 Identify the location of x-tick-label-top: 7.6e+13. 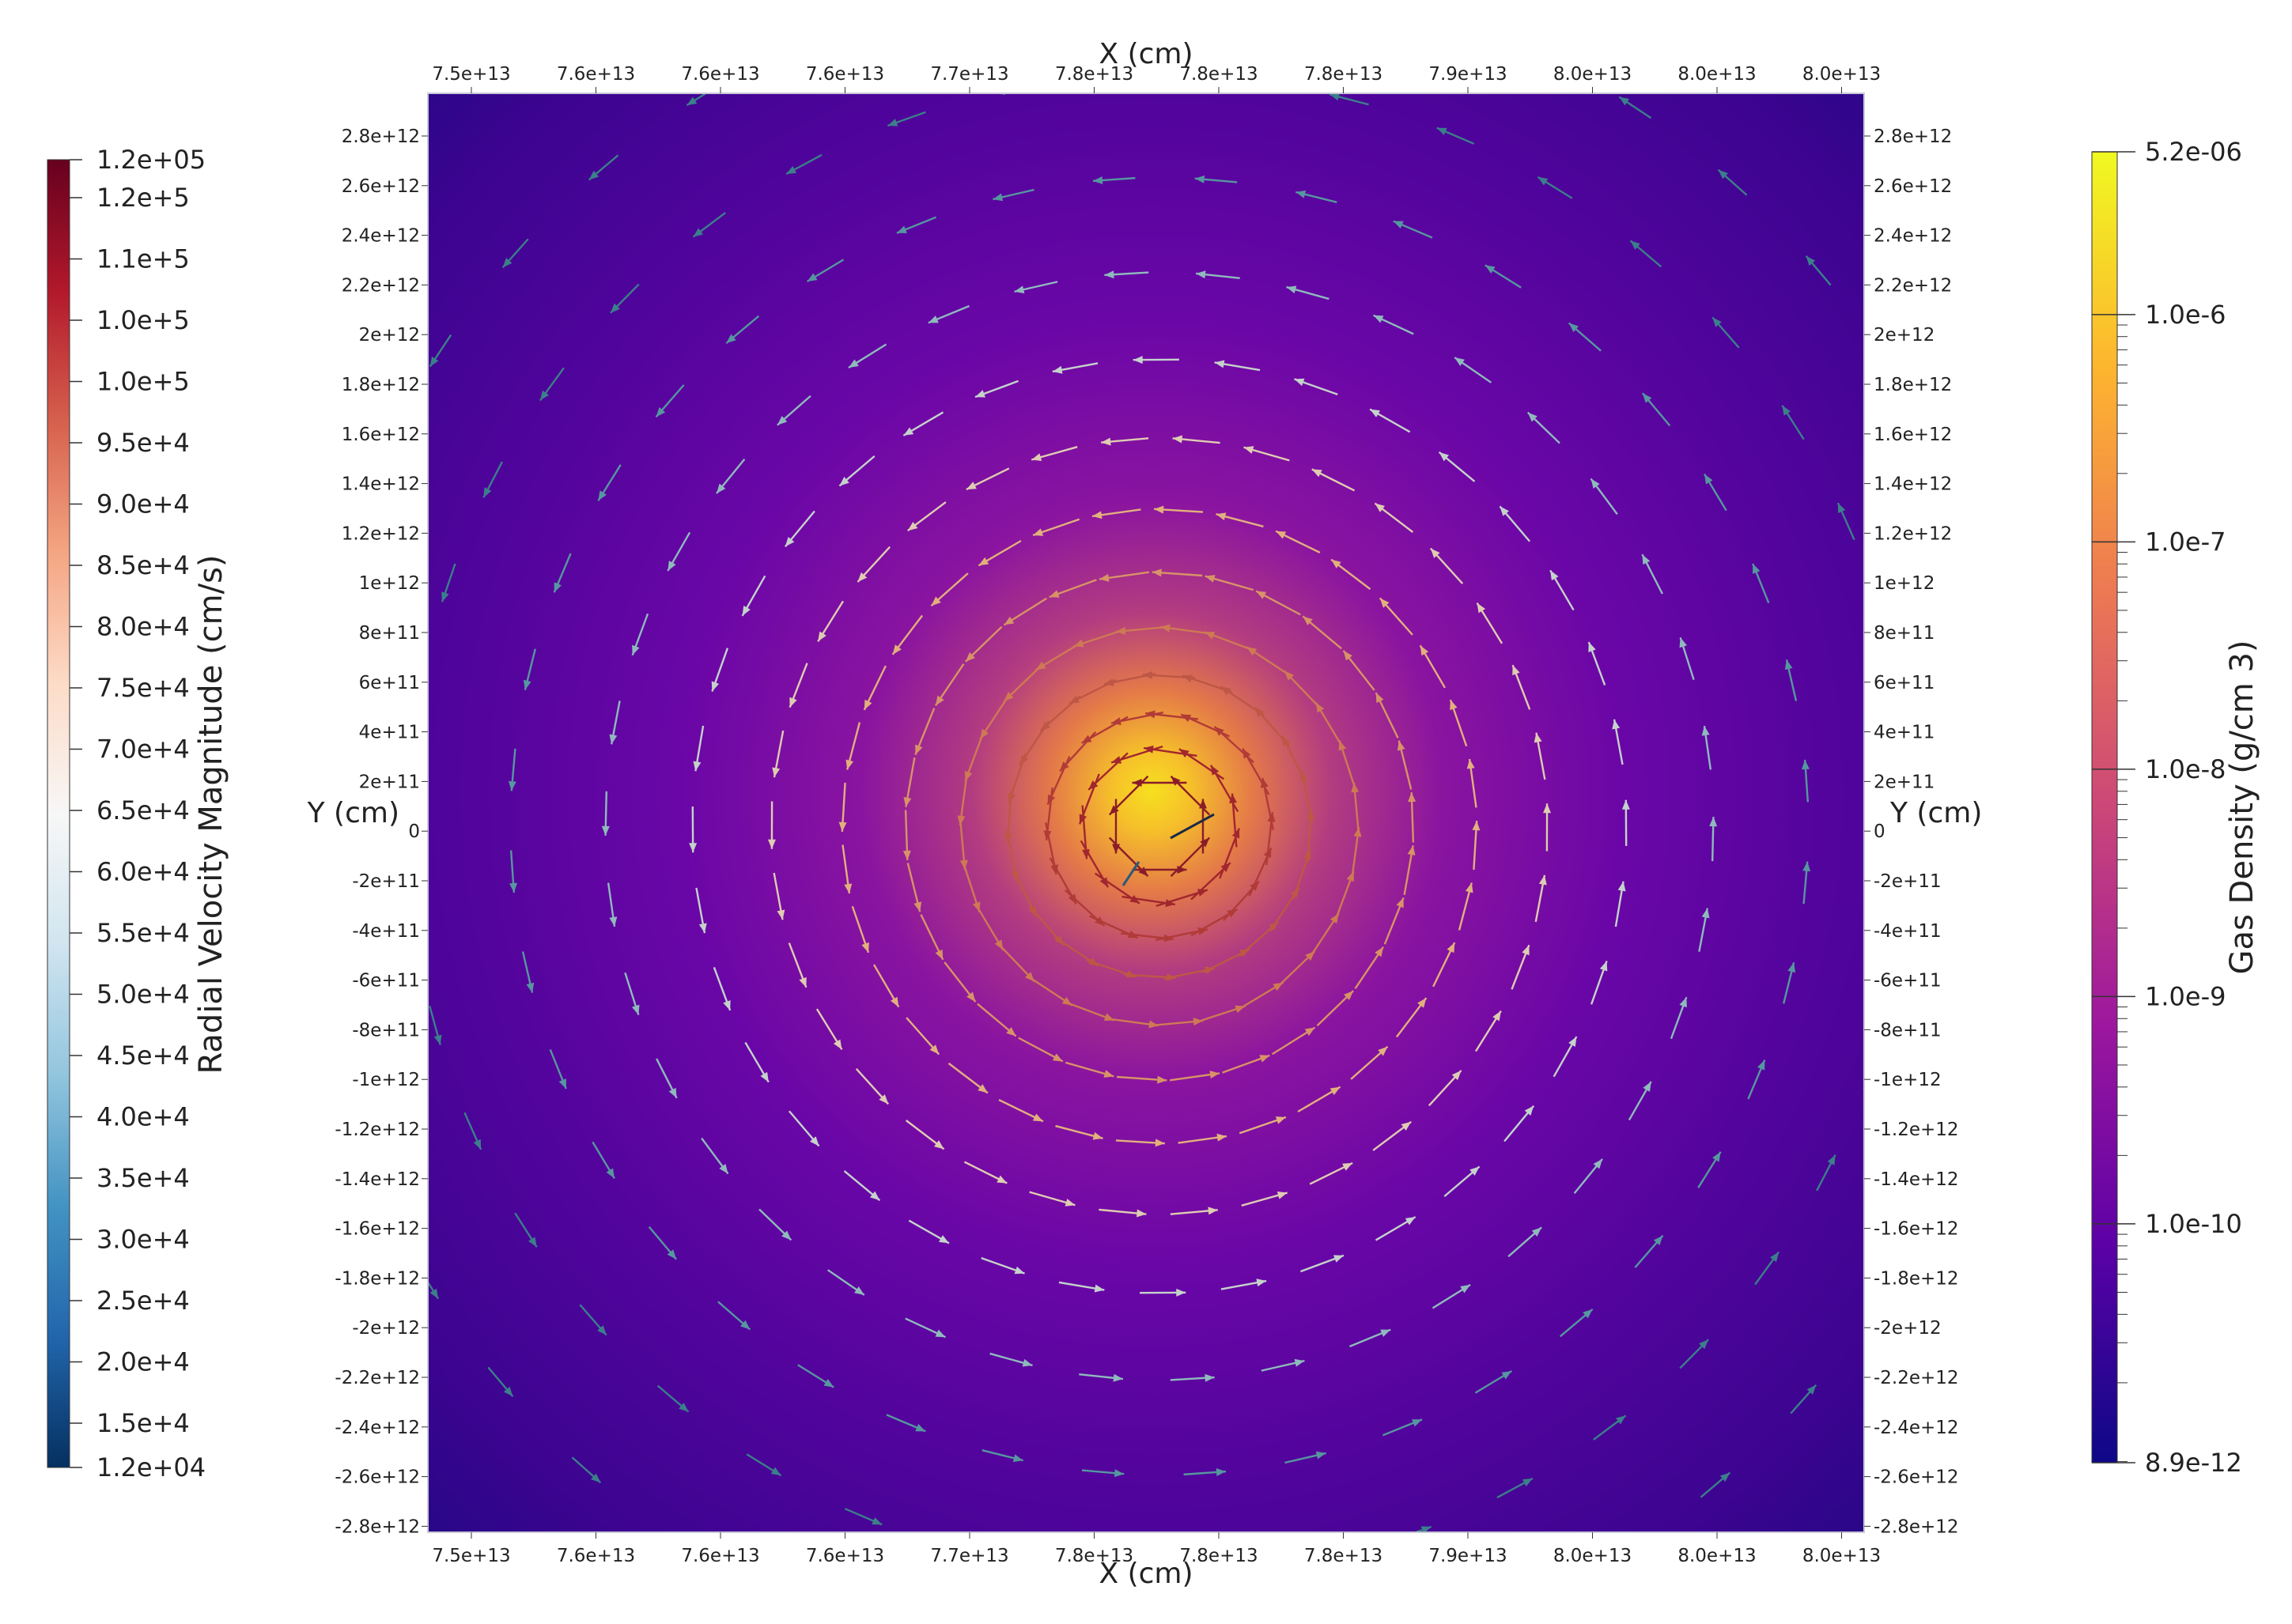
(596, 75).